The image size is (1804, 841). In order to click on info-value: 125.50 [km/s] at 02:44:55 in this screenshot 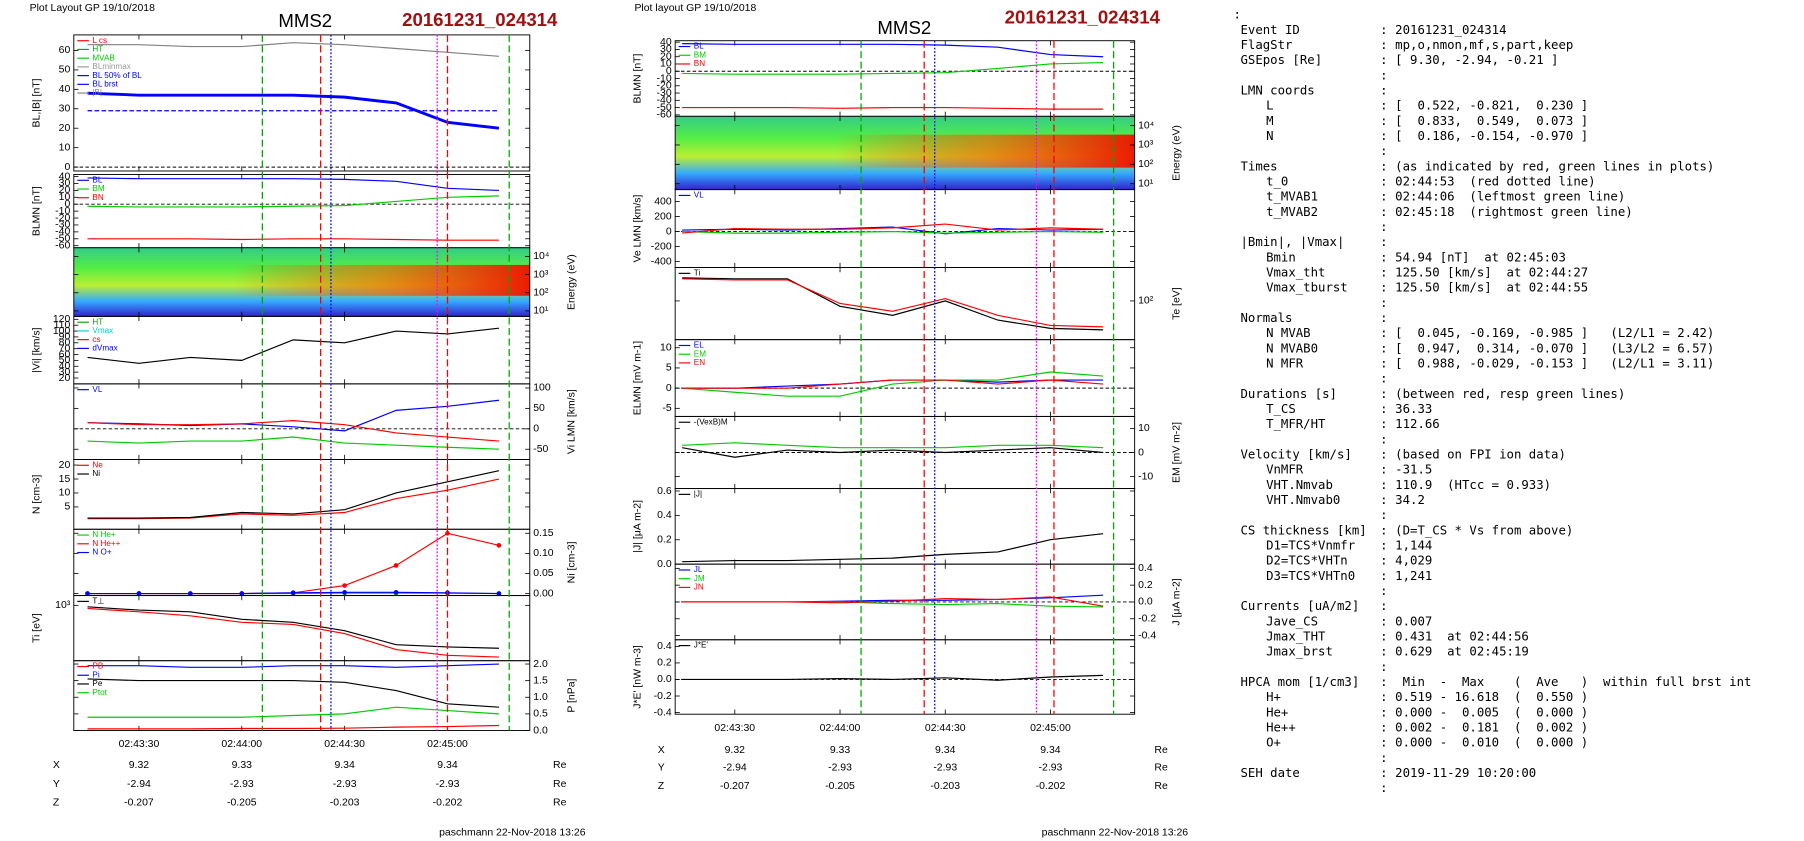, I will do `click(1491, 288)`.